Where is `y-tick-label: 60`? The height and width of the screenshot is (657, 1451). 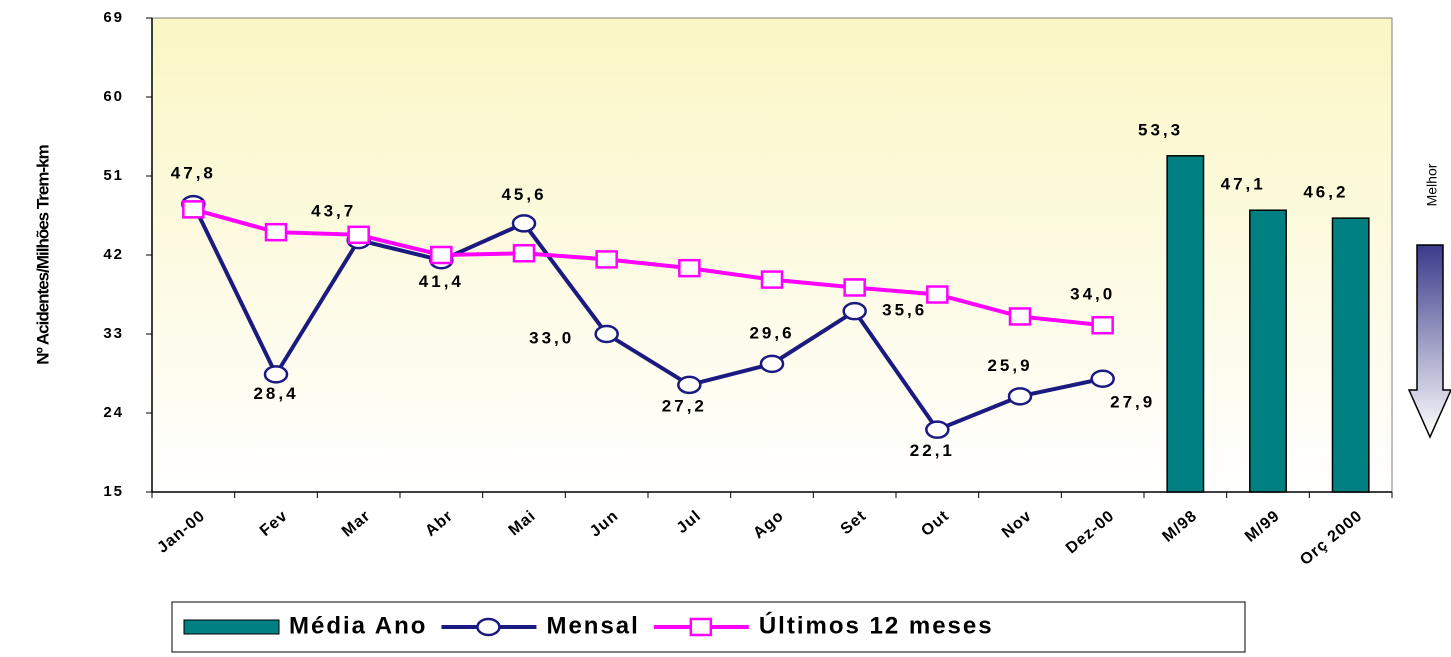 y-tick-label: 60 is located at coordinates (113, 96).